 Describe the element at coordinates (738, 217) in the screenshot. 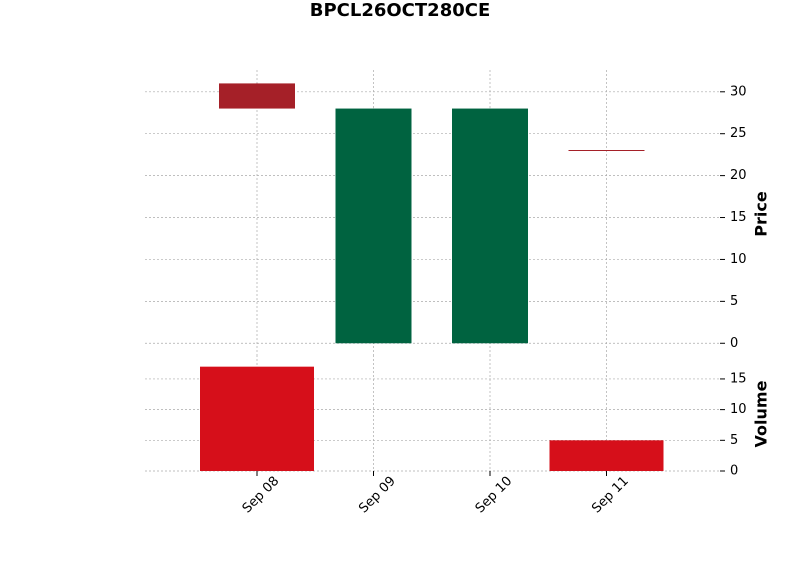

I see `y-tick-label: 15` at that location.